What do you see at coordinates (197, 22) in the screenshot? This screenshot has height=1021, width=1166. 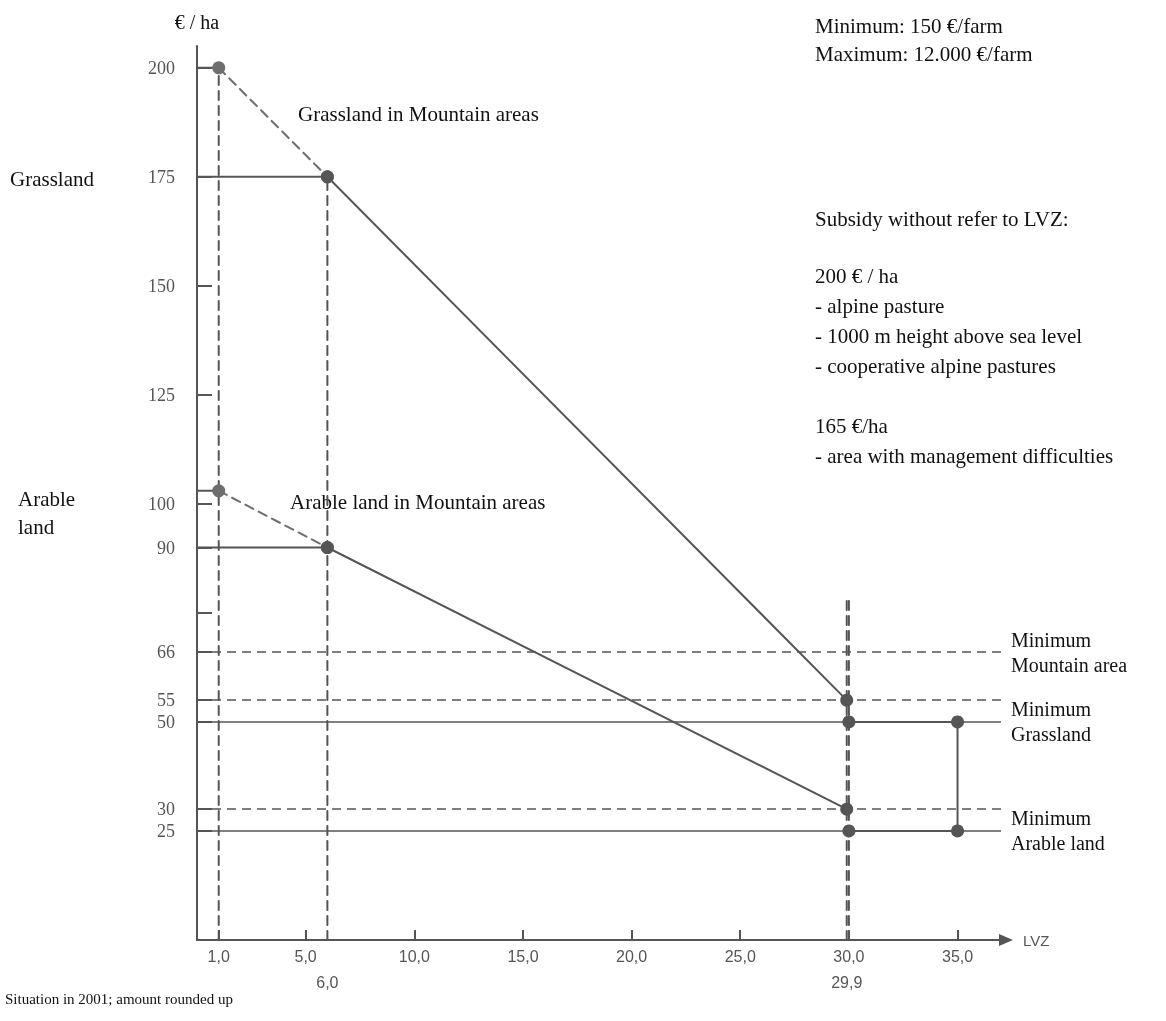 I see `y-axis-title: € / ha` at bounding box center [197, 22].